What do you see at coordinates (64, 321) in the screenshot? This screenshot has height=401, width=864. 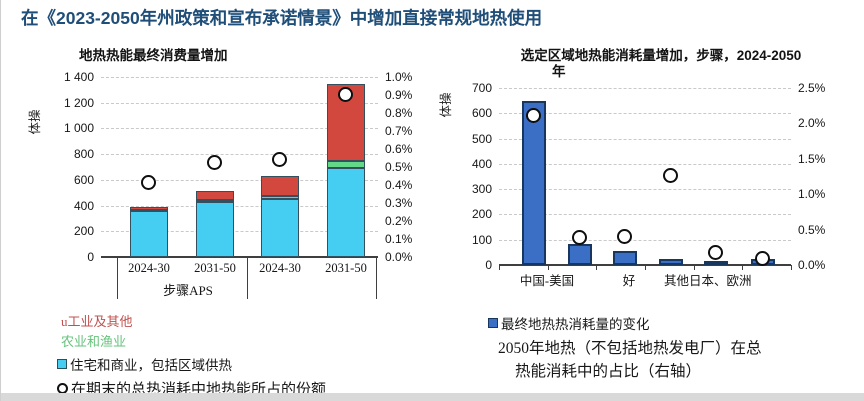 I see `legend-bullet-industry: u` at bounding box center [64, 321].